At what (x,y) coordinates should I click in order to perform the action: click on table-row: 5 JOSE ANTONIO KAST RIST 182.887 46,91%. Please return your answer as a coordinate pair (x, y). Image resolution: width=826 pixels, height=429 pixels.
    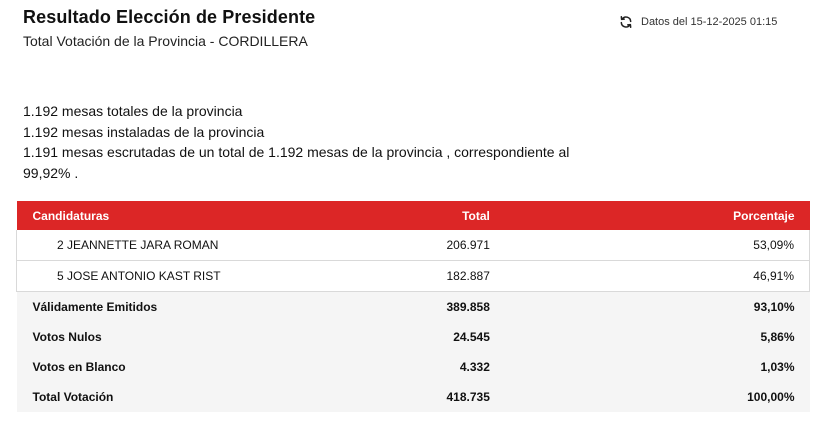
    Looking at the image, I should click on (412, 276).